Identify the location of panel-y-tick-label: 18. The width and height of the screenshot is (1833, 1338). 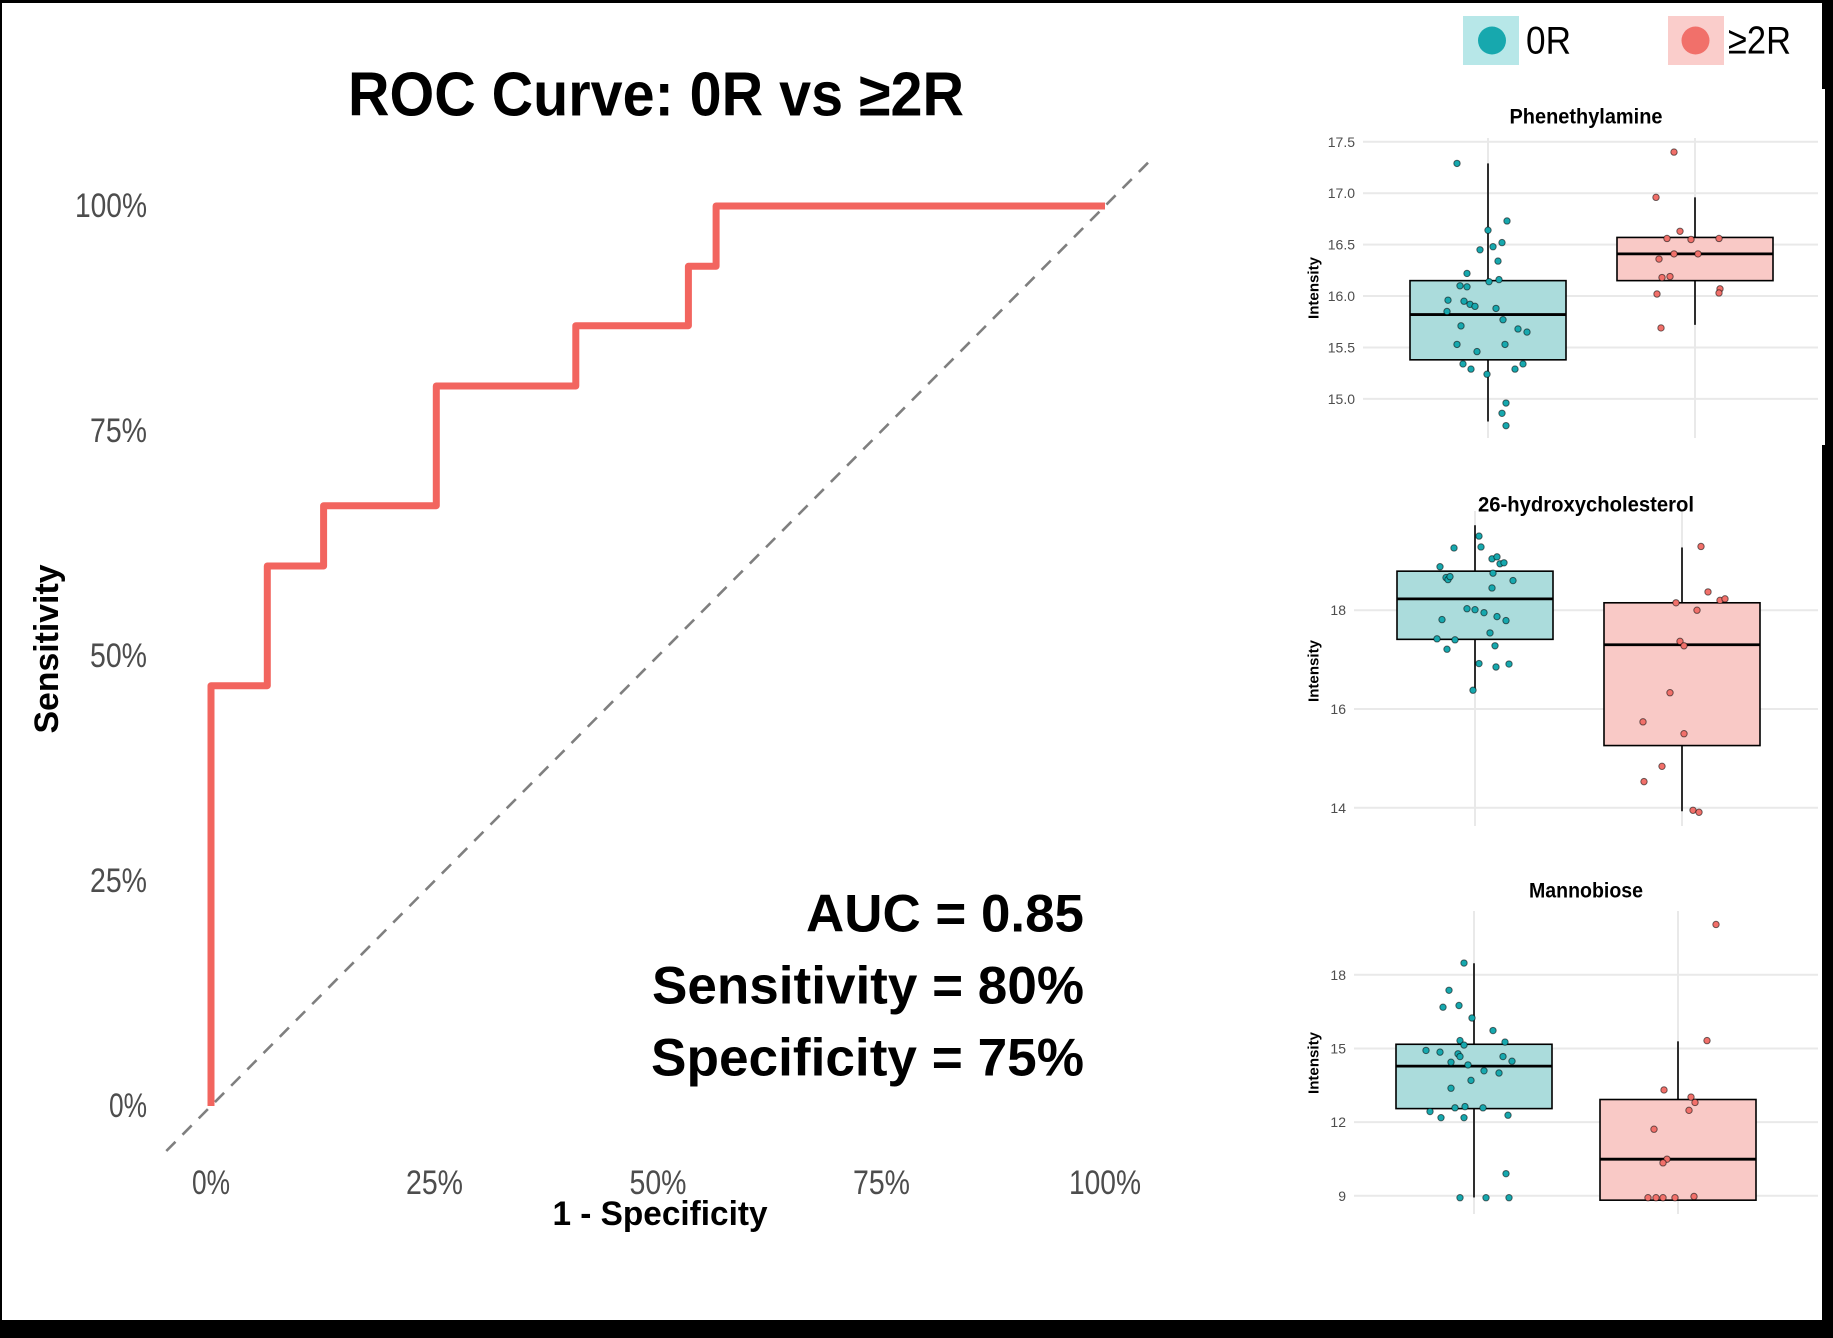
(1338, 610).